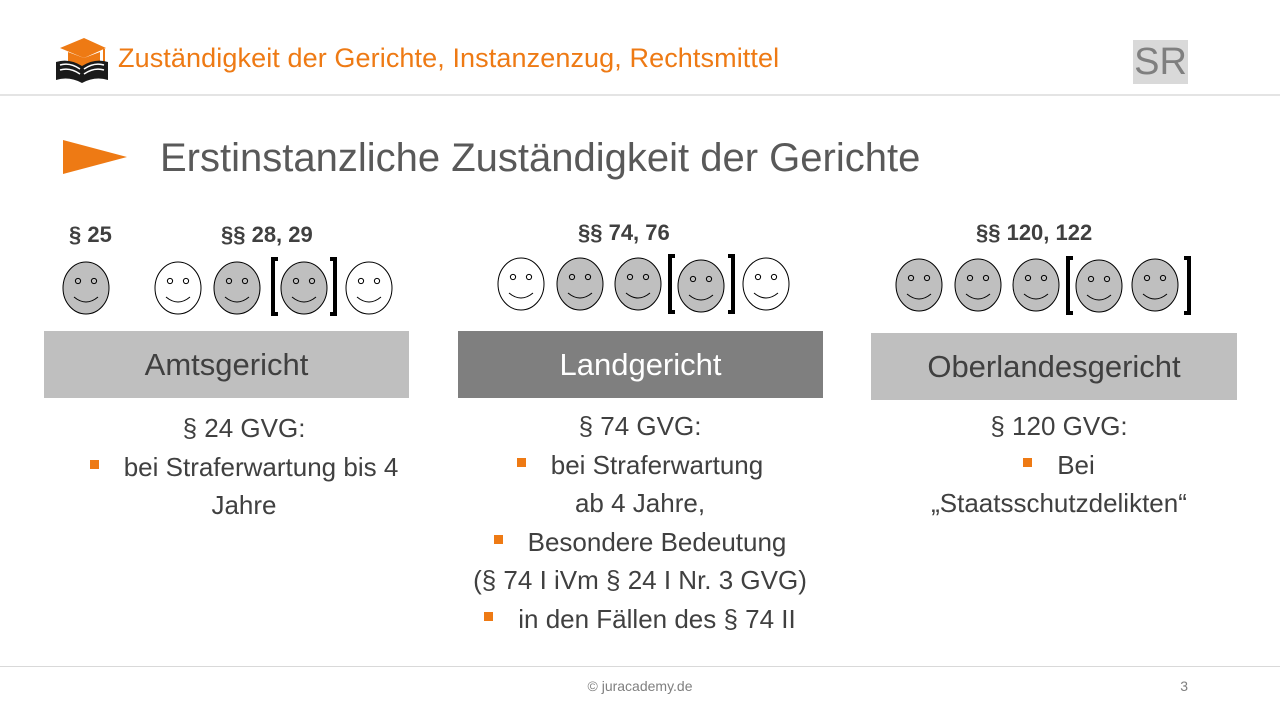 The width and height of the screenshot is (1280, 720). I want to click on paragraph-label-oberlandesgericht: §§ 120, 122, so click(1034, 232).